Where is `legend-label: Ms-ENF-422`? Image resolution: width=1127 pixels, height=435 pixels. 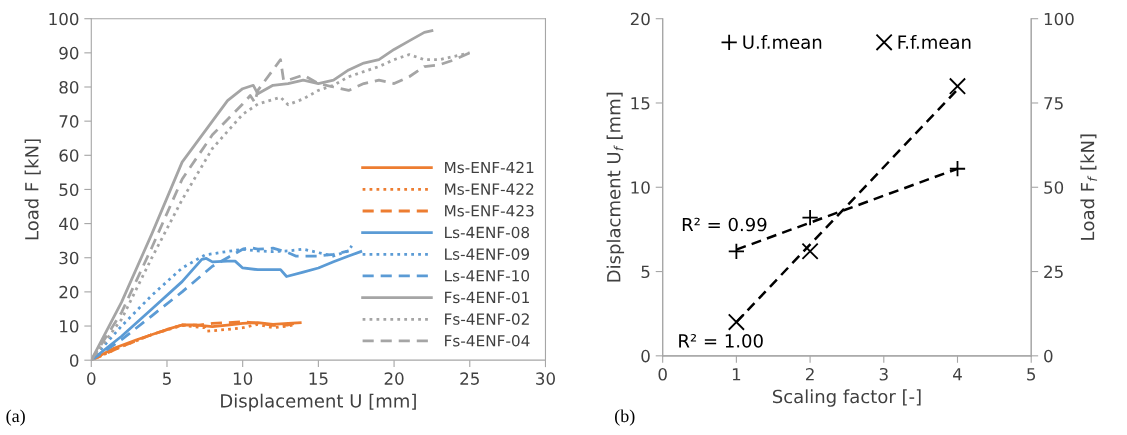
legend-label: Ms-ENF-422 is located at coordinates (489, 189).